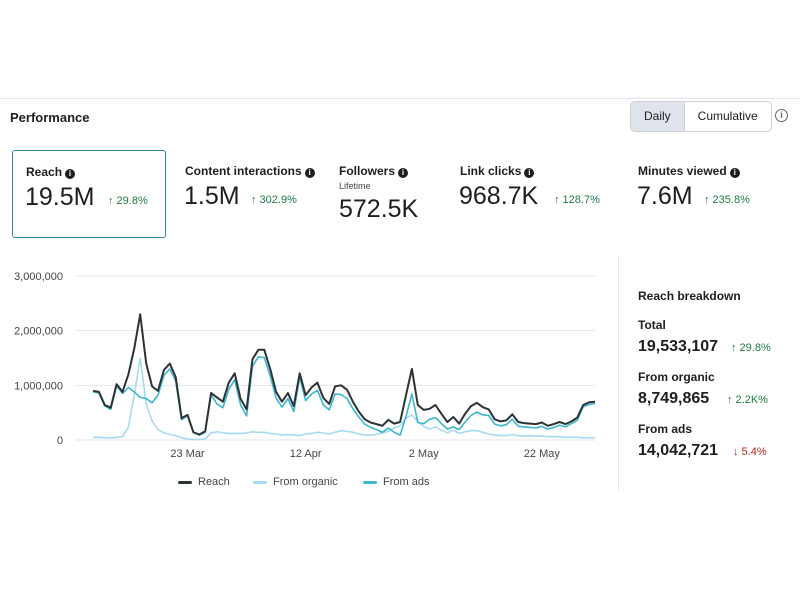  I want to click on metric-label: Reach i, so click(51, 172).